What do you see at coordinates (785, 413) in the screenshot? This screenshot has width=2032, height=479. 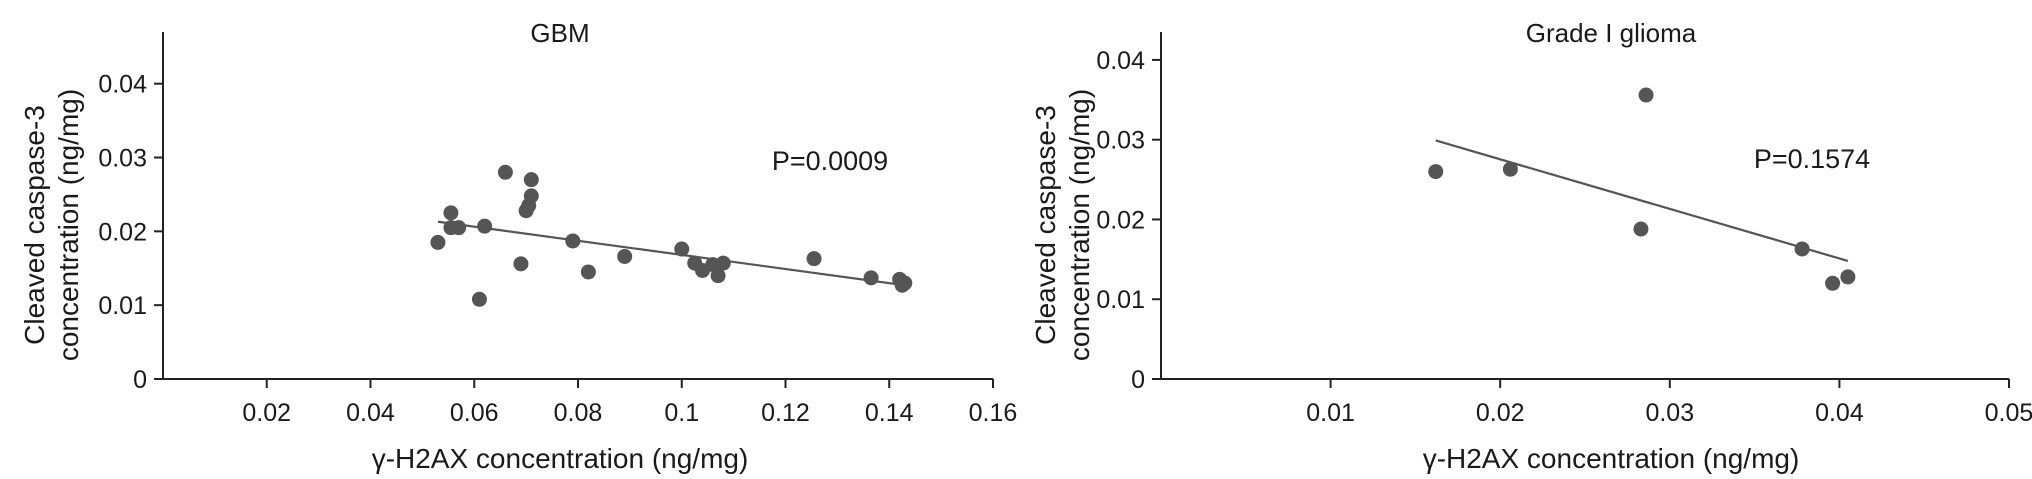 I see `x-tick-label: 0.12` at bounding box center [785, 413].